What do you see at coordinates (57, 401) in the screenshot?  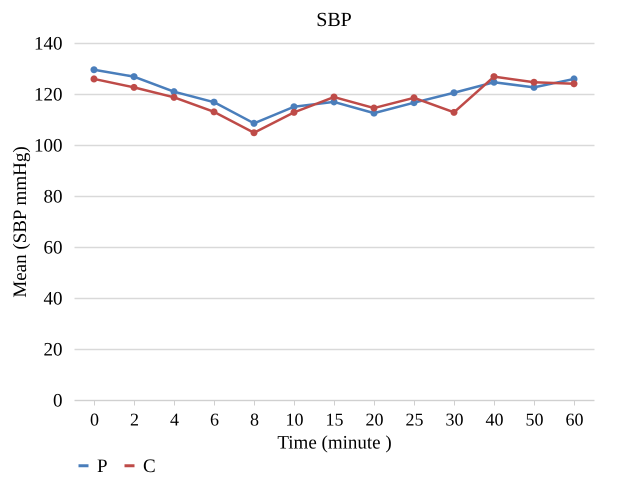 I see `y-tick-label: 0` at bounding box center [57, 401].